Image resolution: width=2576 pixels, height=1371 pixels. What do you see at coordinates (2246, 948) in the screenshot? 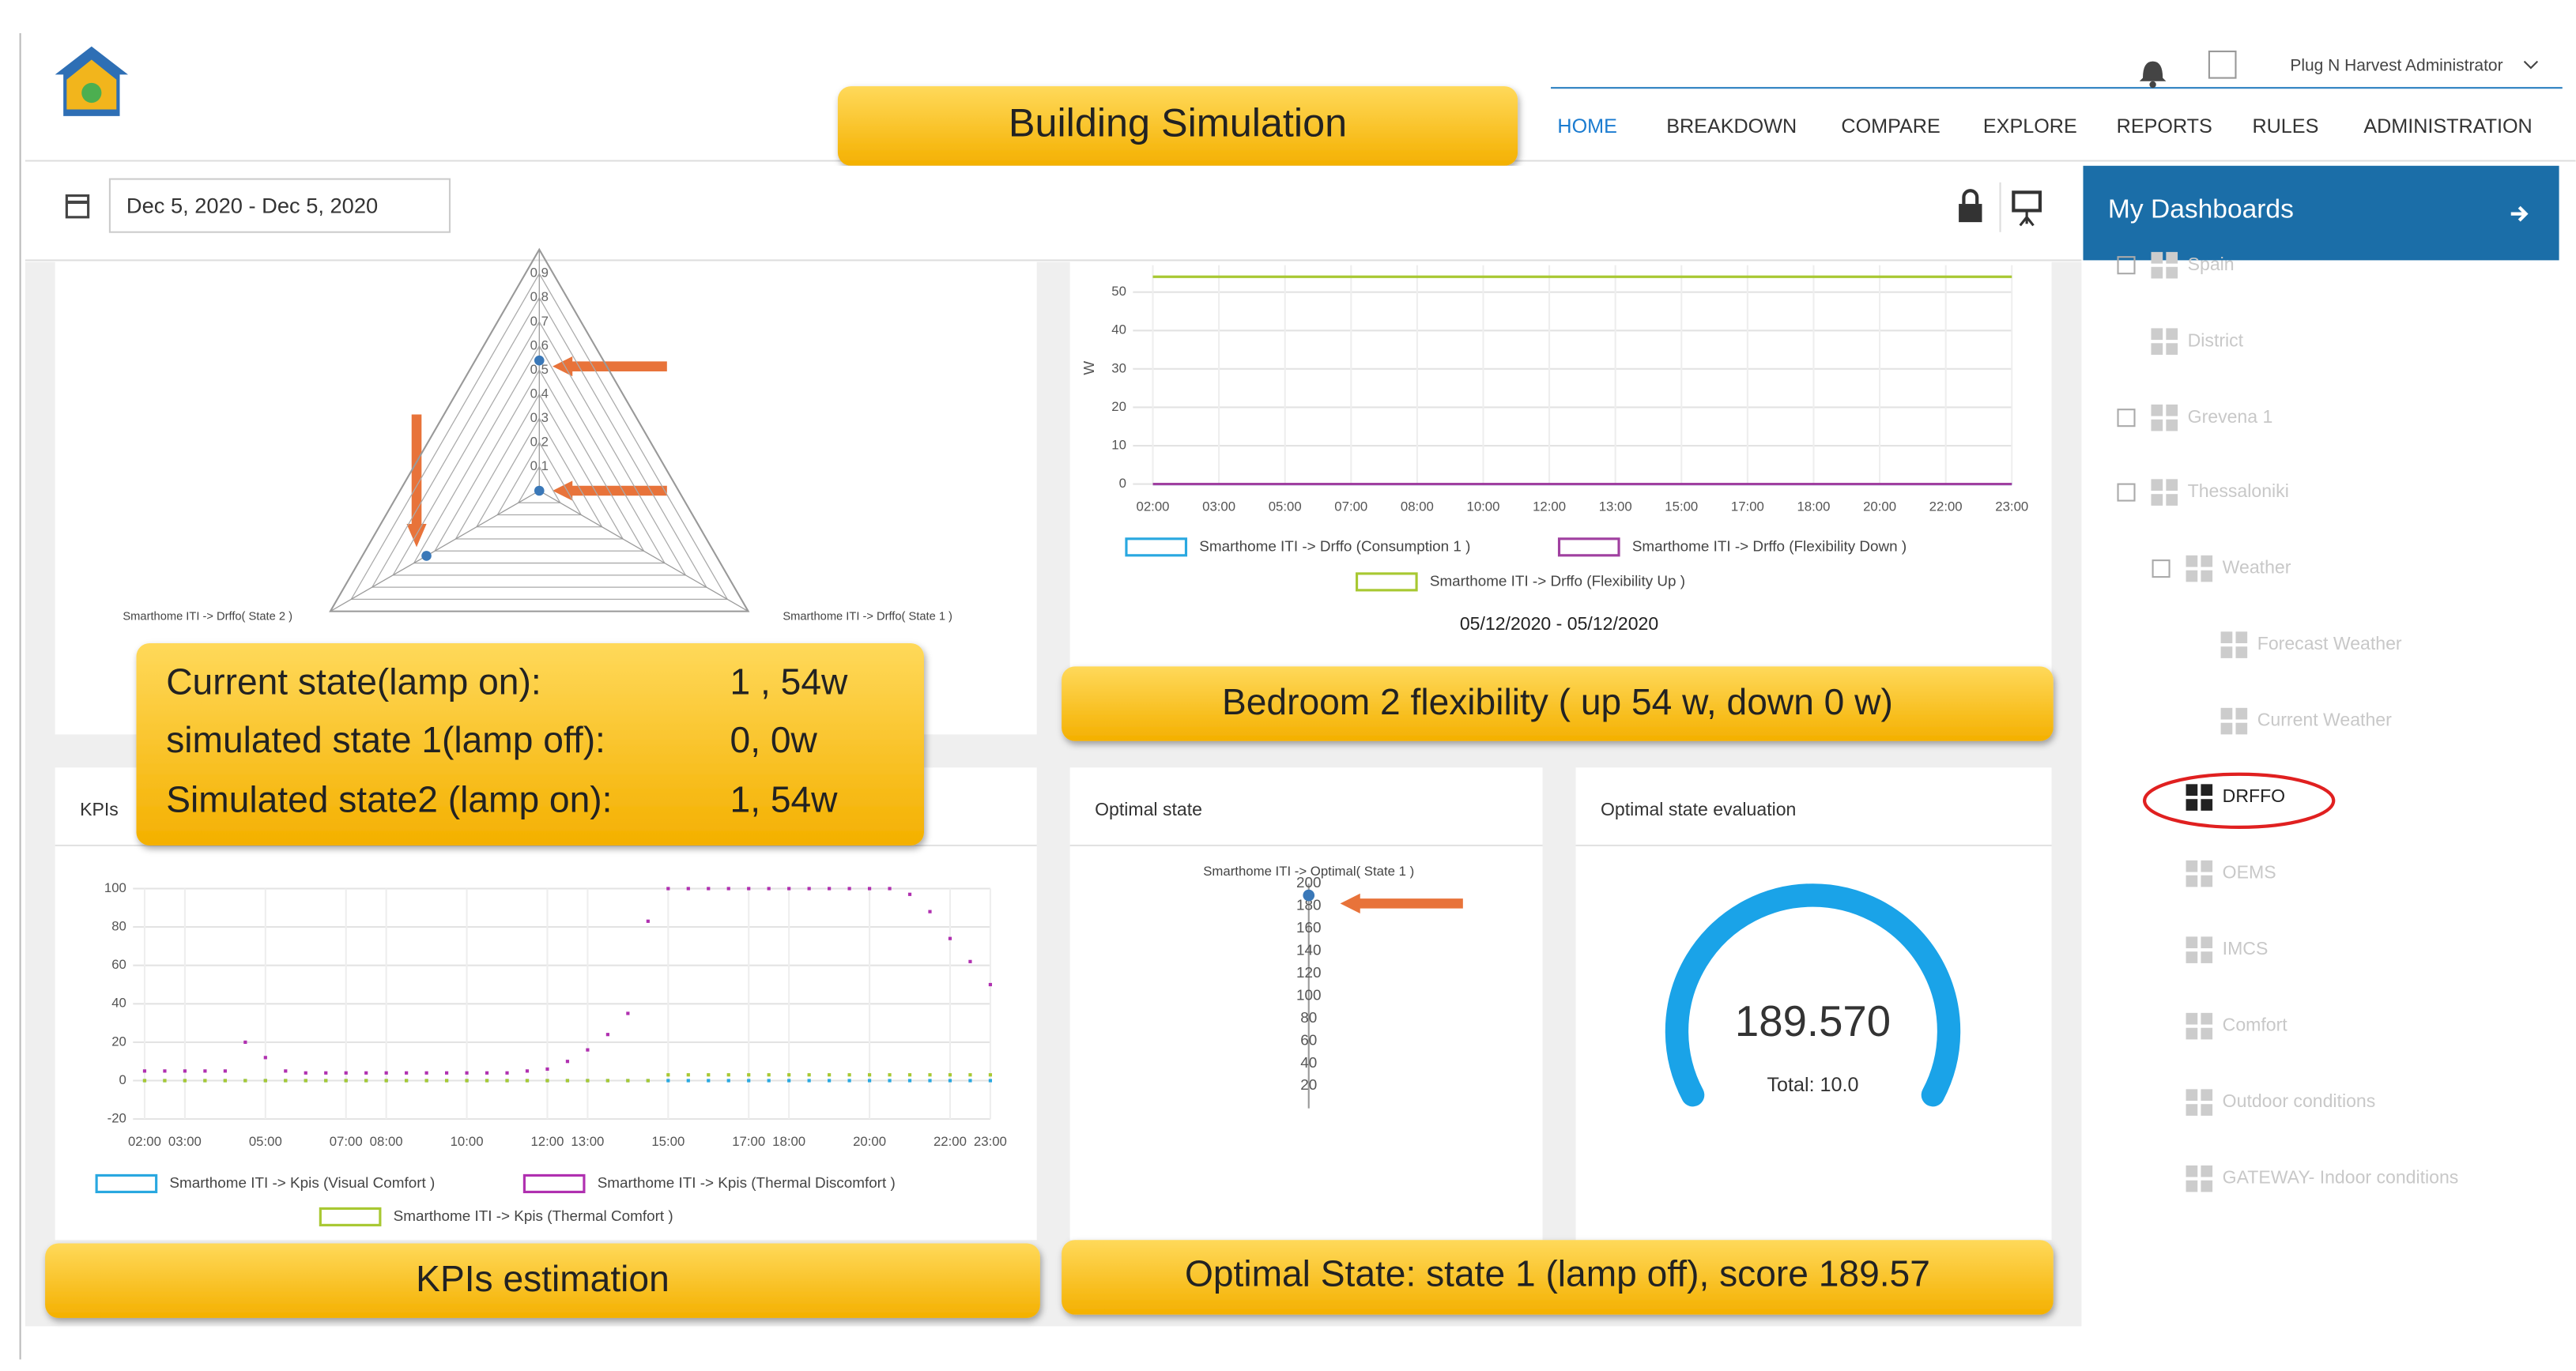
I see `sidebar-item: IMCS` at bounding box center [2246, 948].